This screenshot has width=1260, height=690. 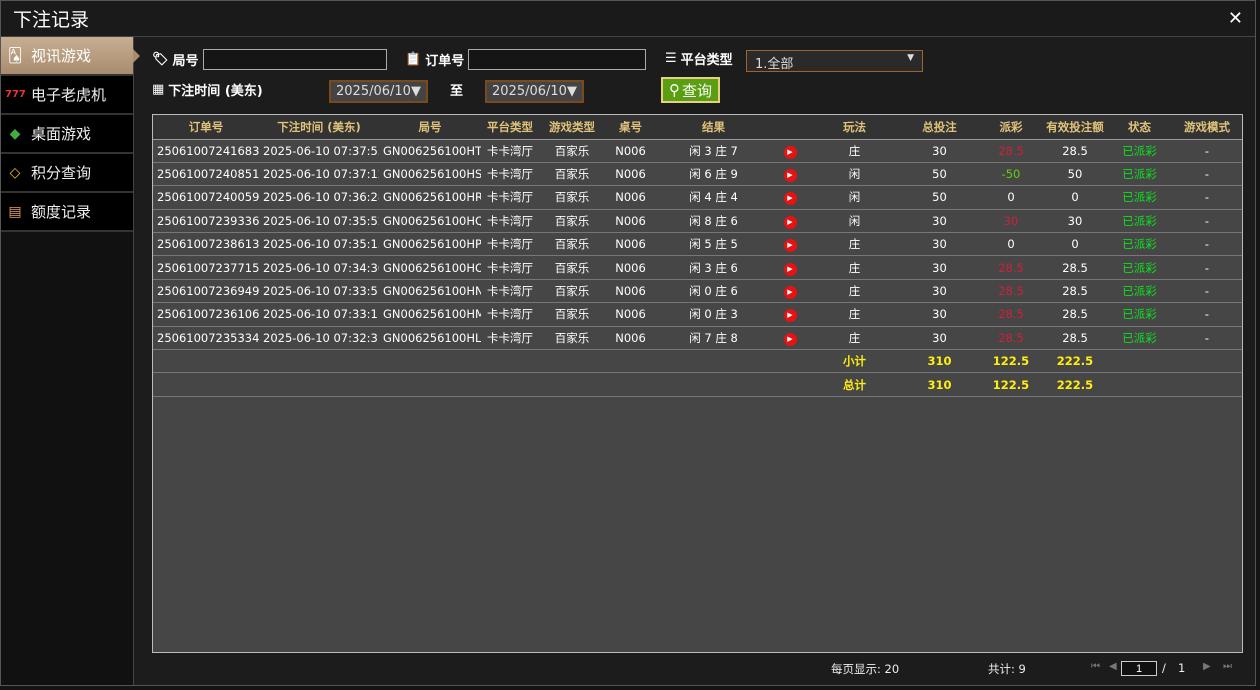 I want to click on query-button: ⚲ 查询, so click(x=690, y=90).